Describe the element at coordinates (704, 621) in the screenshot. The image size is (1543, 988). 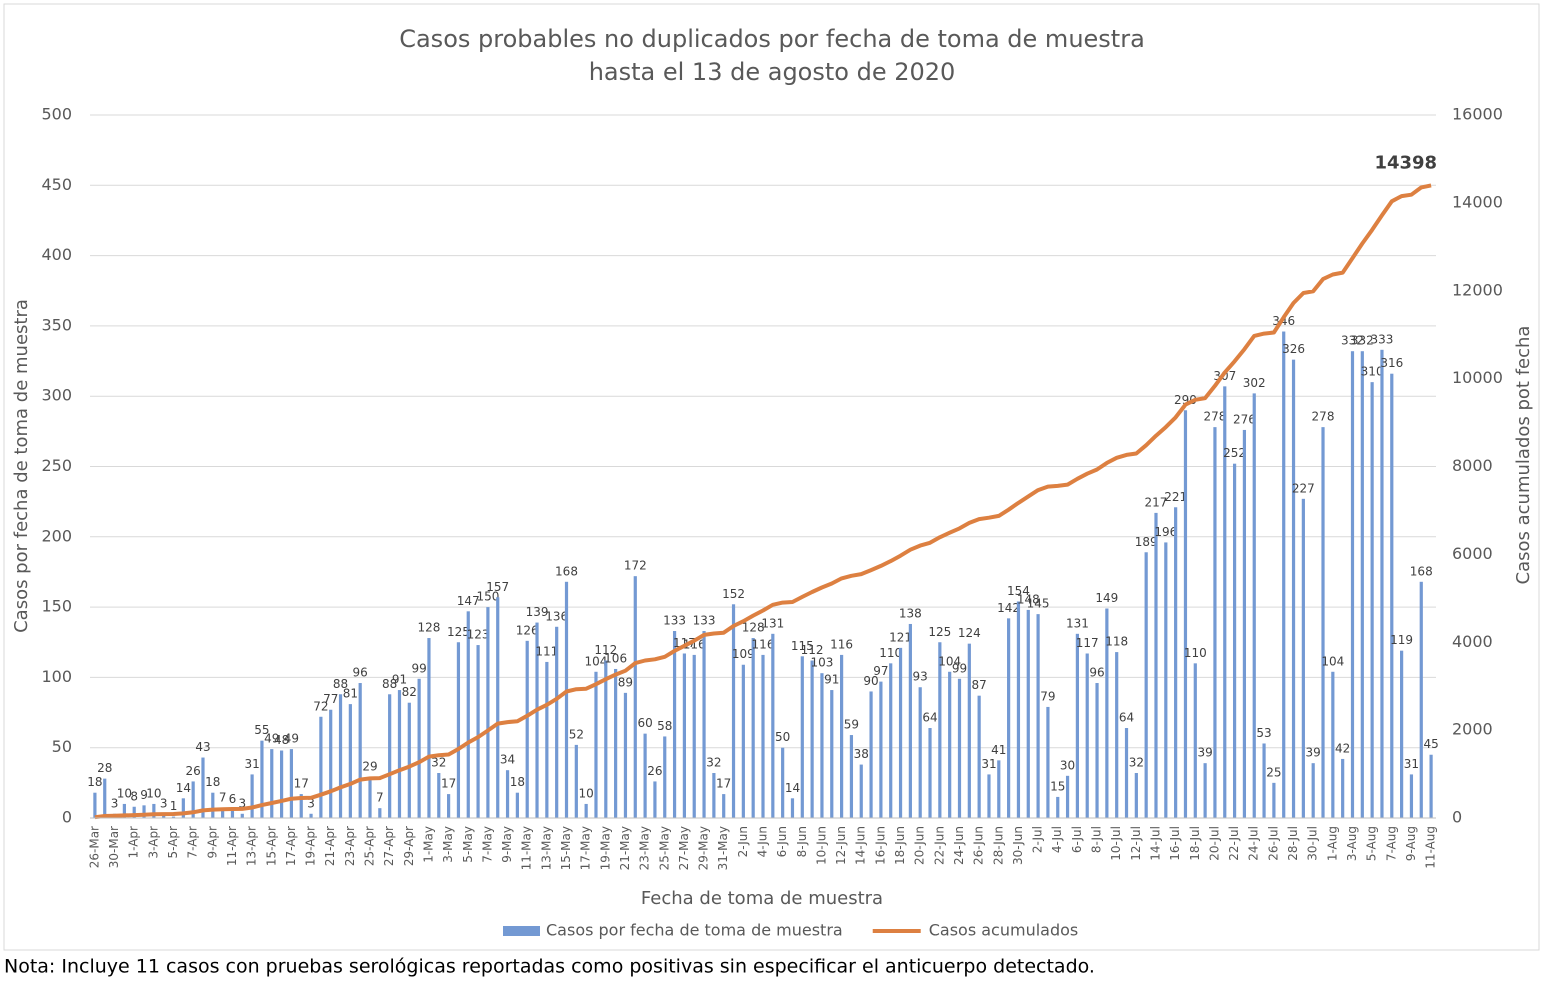
I see `bar-value-label: 133` at that location.